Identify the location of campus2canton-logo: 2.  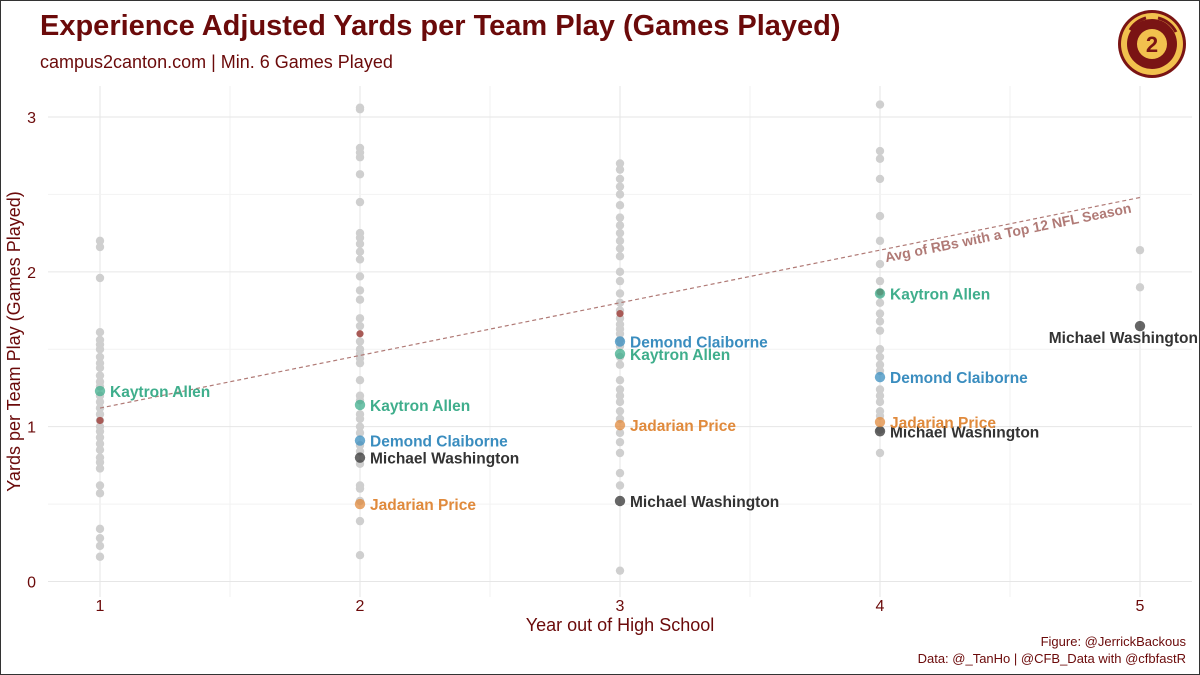
(1152, 44).